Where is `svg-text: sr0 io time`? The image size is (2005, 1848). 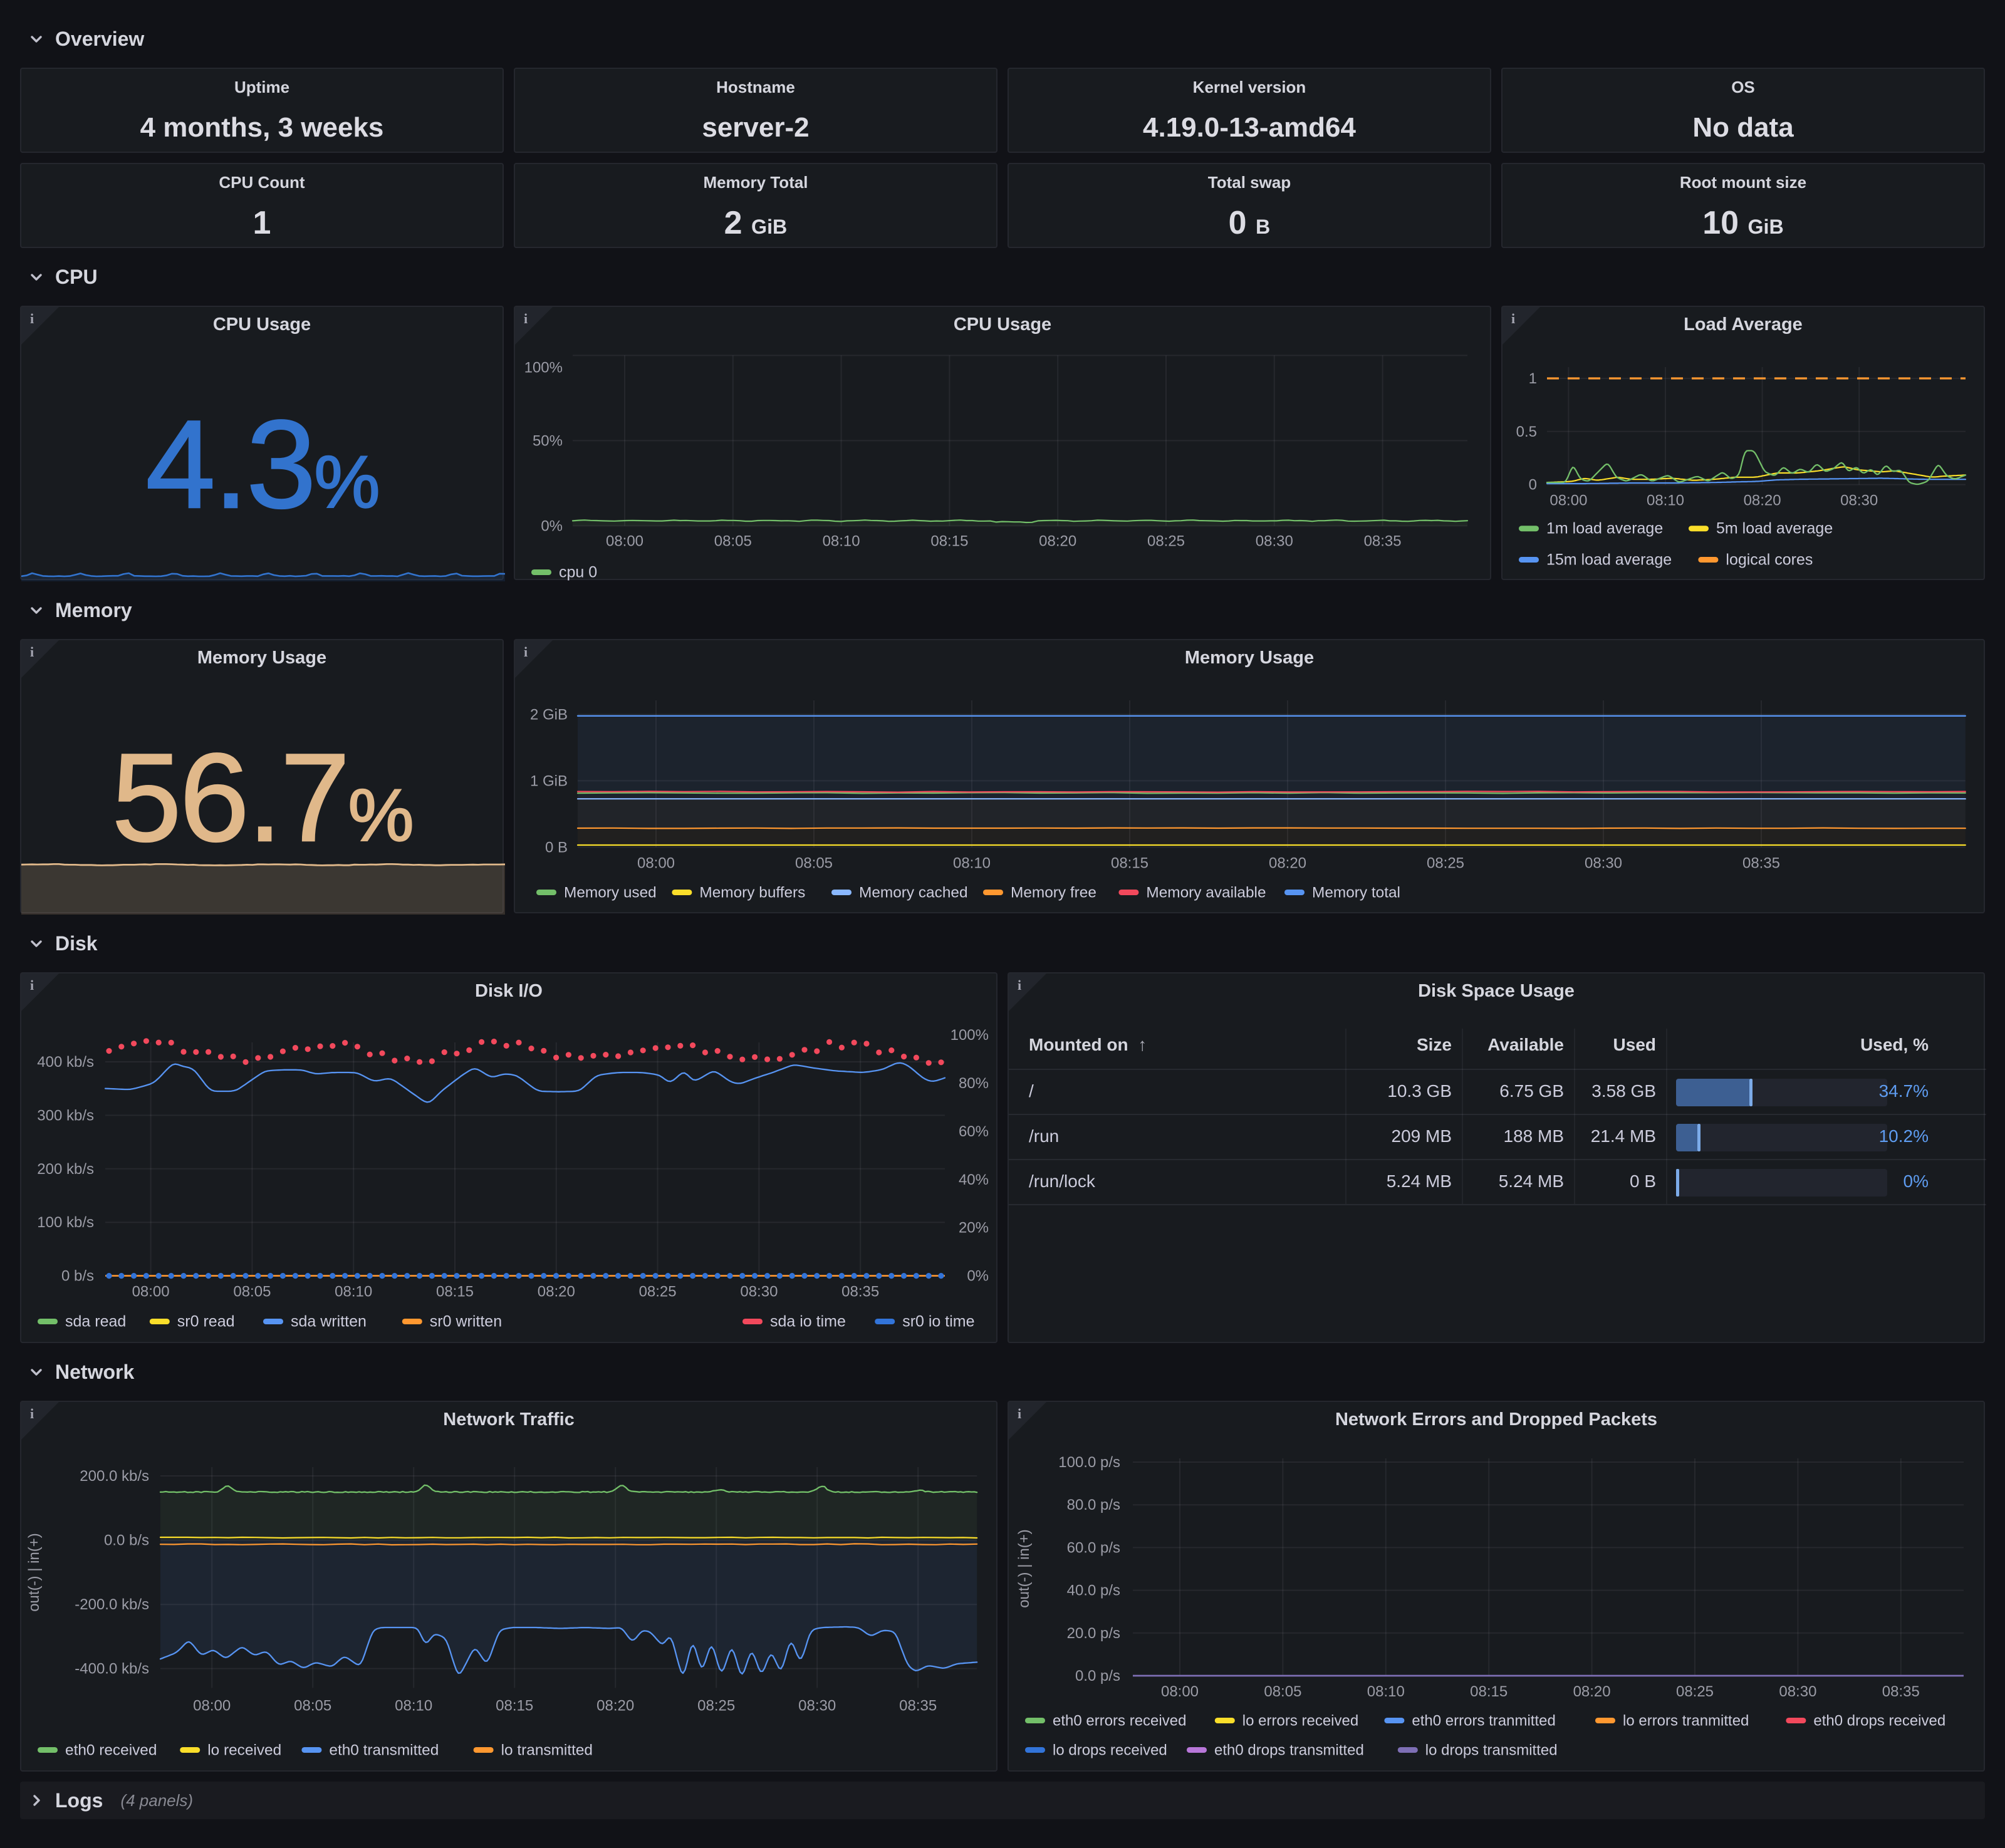 svg-text: sr0 io time is located at coordinates (938, 1321).